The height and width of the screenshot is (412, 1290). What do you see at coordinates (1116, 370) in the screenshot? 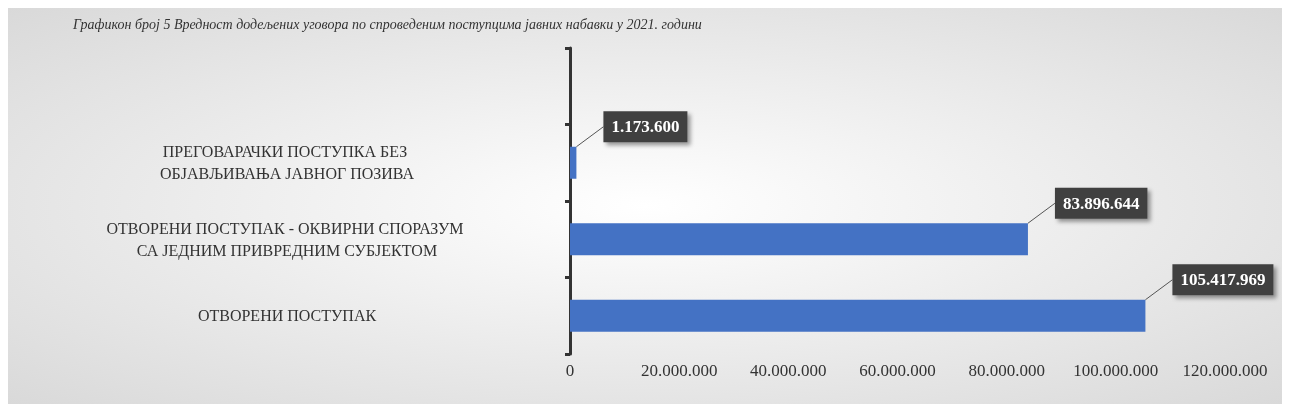
I see `x-tick-label: 100.000.000` at bounding box center [1116, 370].